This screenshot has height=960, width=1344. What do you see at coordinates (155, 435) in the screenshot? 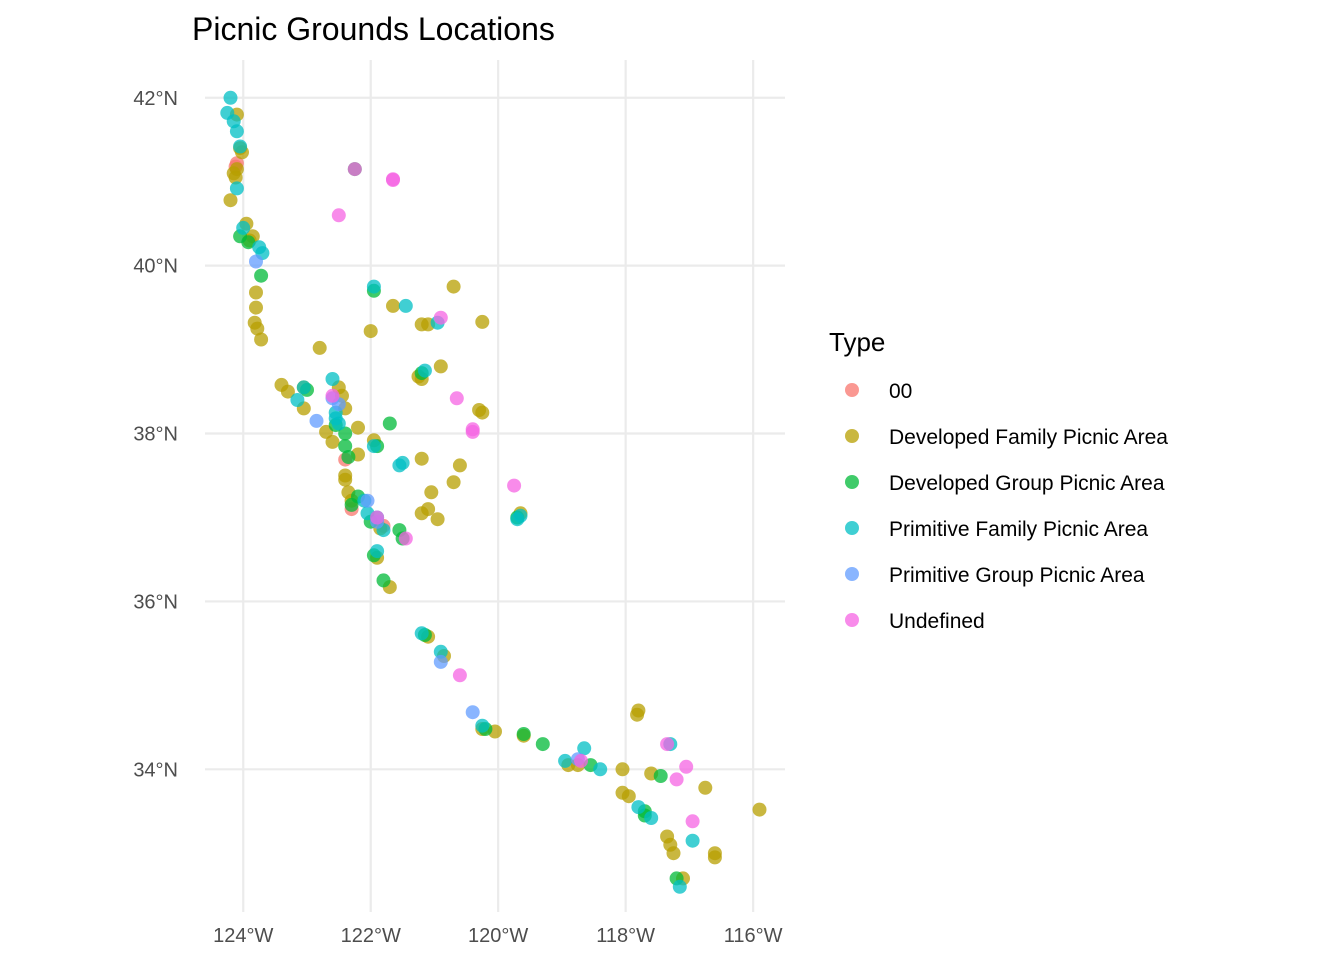
I see `y-tick-label: 38°N` at bounding box center [155, 435].